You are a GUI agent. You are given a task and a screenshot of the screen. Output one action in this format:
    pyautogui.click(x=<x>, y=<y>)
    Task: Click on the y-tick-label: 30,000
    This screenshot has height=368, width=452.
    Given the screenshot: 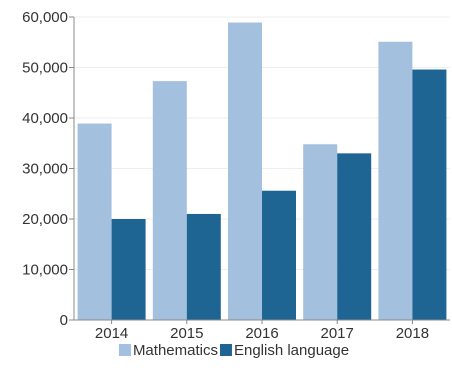 What is the action you would take?
    pyautogui.click(x=45, y=169)
    